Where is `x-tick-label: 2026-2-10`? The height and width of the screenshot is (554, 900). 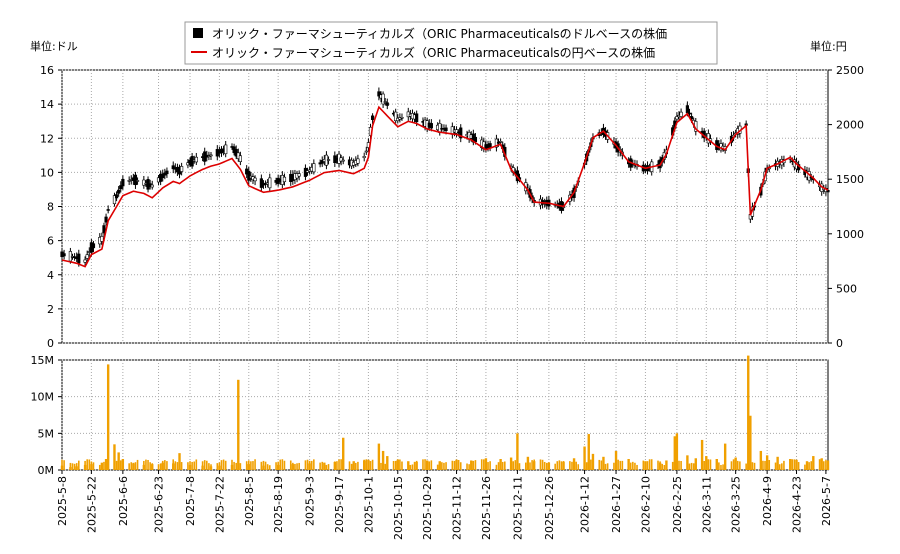 x-tick-label: 2026-2-10 is located at coordinates (645, 504).